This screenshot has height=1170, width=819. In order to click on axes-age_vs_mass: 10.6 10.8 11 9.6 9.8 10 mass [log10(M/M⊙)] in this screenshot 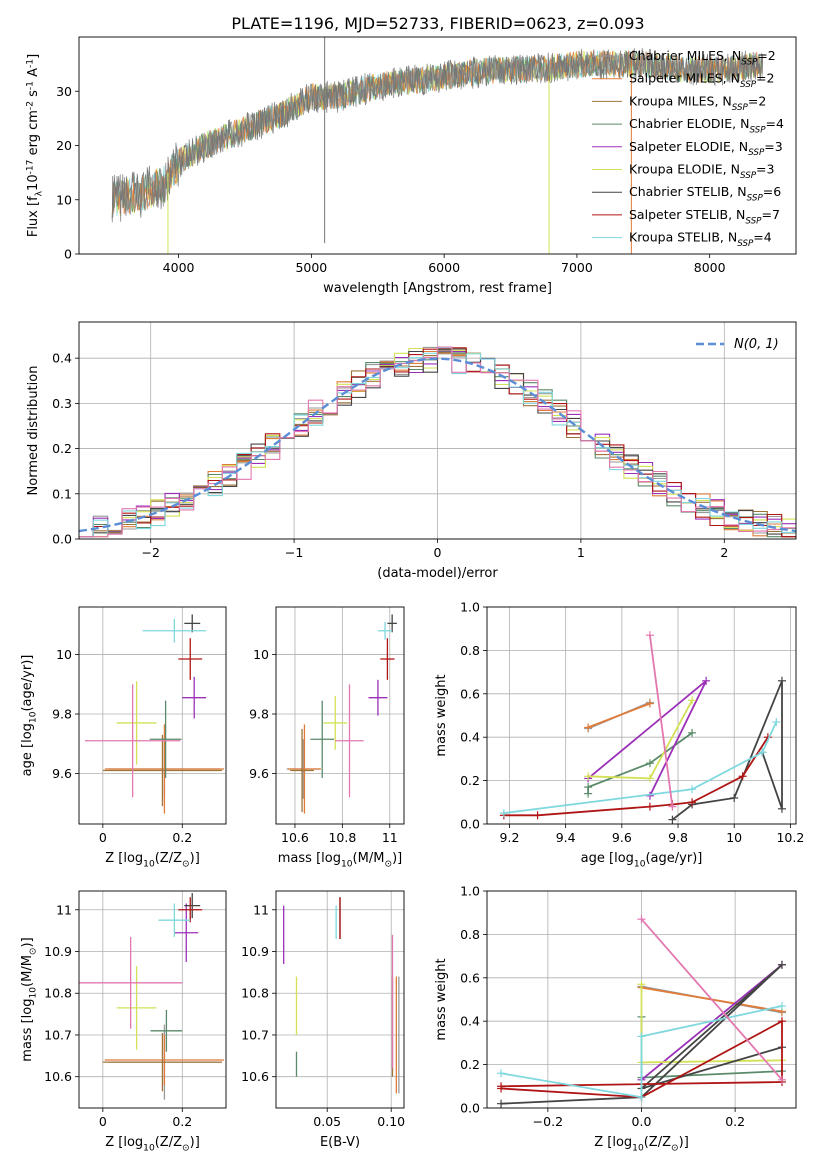, I will do `click(327, 738)`.